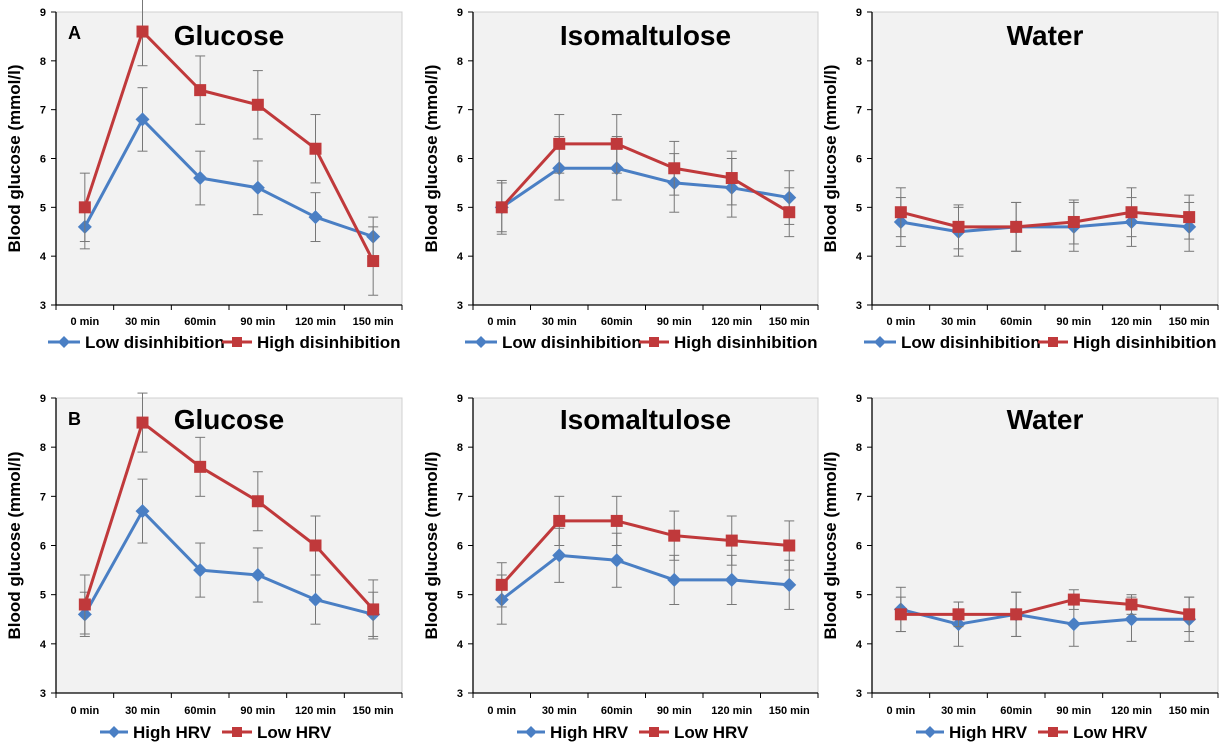 The height and width of the screenshot is (746, 1226). What do you see at coordinates (229, 419) in the screenshot?
I see `chart-title: Glucose` at bounding box center [229, 419].